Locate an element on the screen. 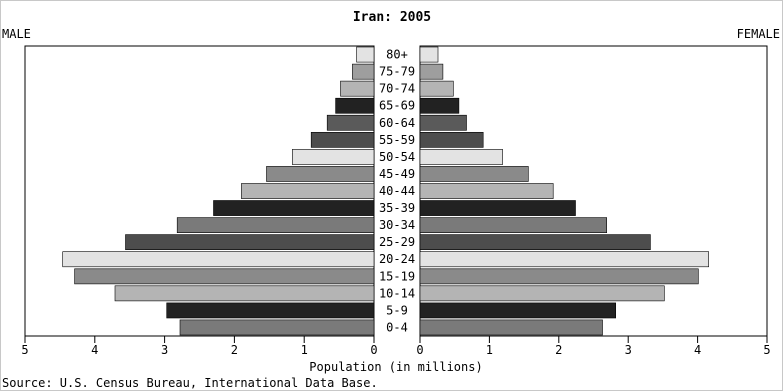 The width and height of the screenshot is (783, 392). age-group-label: 50-54 is located at coordinates (397, 157).